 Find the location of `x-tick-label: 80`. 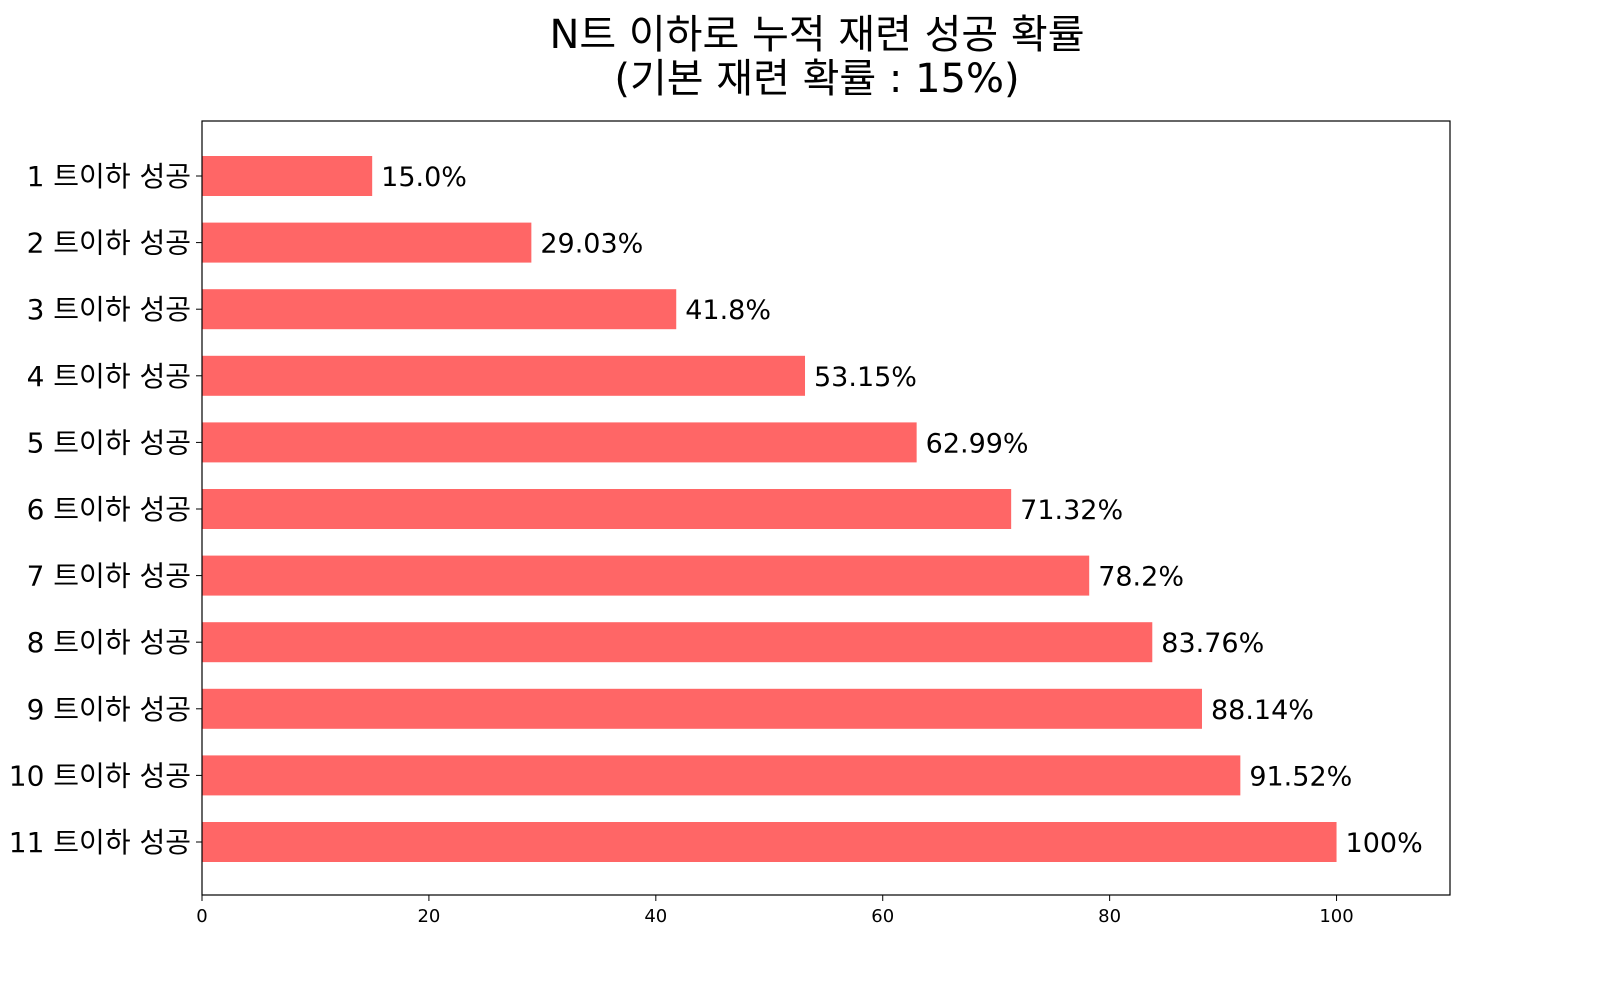

x-tick-label: 80 is located at coordinates (1109, 916).